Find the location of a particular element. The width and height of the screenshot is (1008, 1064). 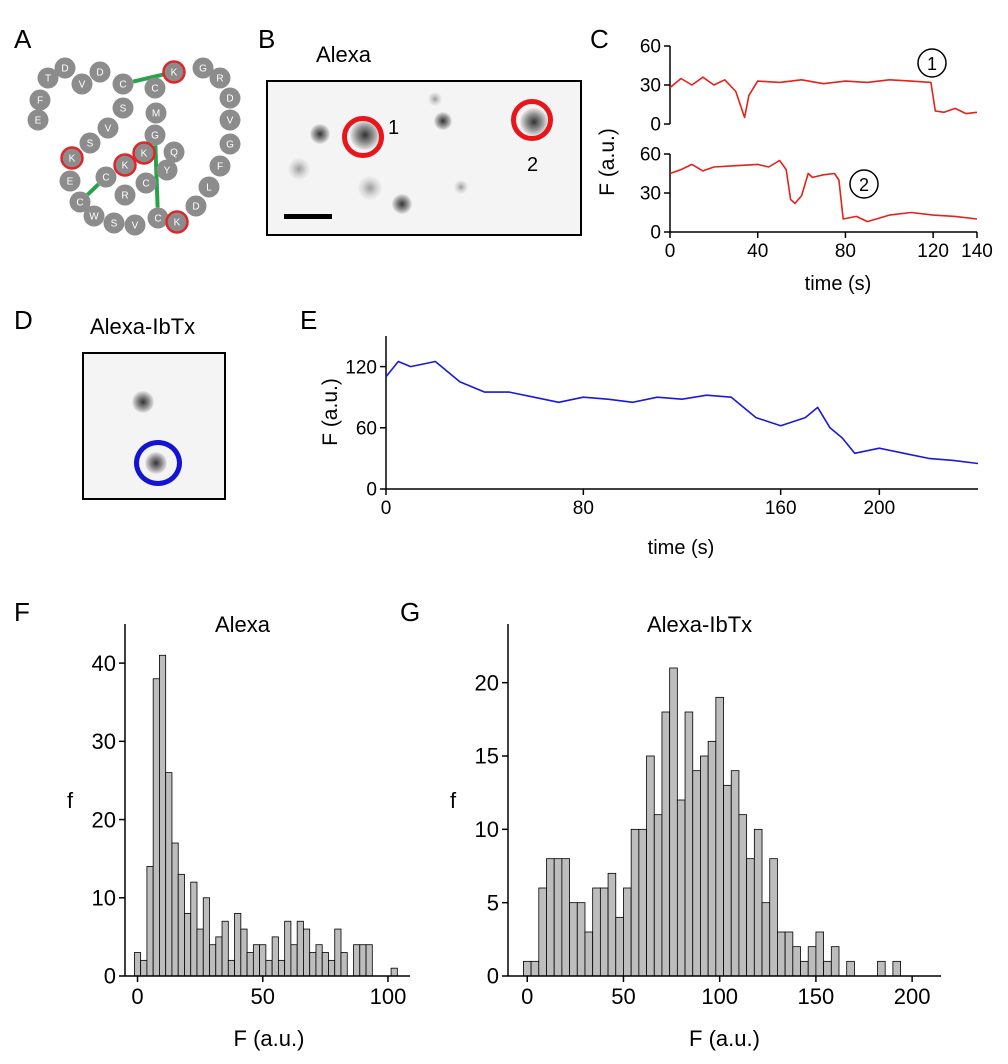

c2-y-axis-tick-label: 60 is located at coordinates (650, 155).